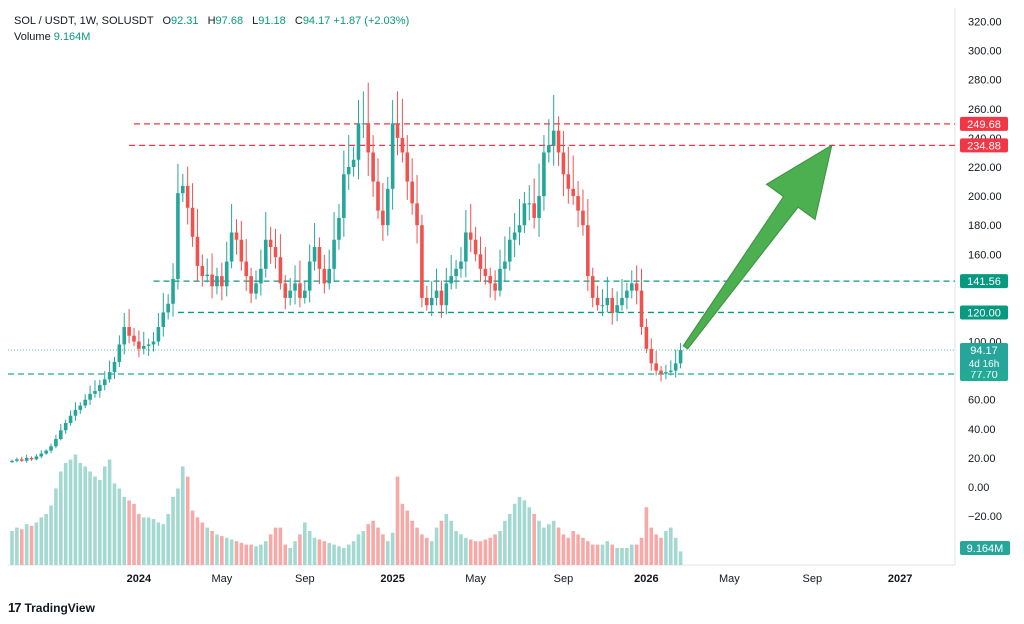  What do you see at coordinates (221, 579) in the screenshot?
I see `x-tick-label: May` at bounding box center [221, 579].